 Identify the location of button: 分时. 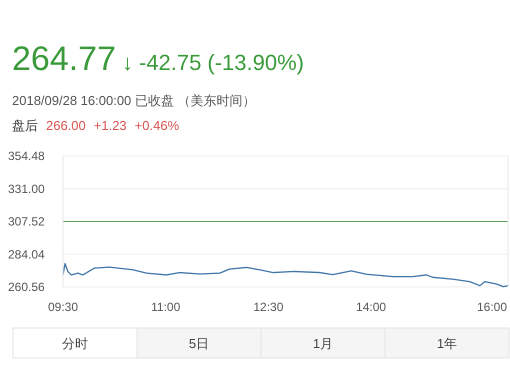
(75, 343).